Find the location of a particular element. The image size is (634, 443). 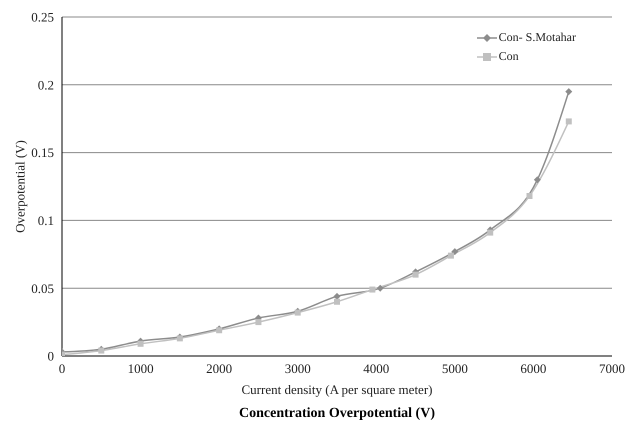

y-tick-label: 0 is located at coordinates (51, 356).